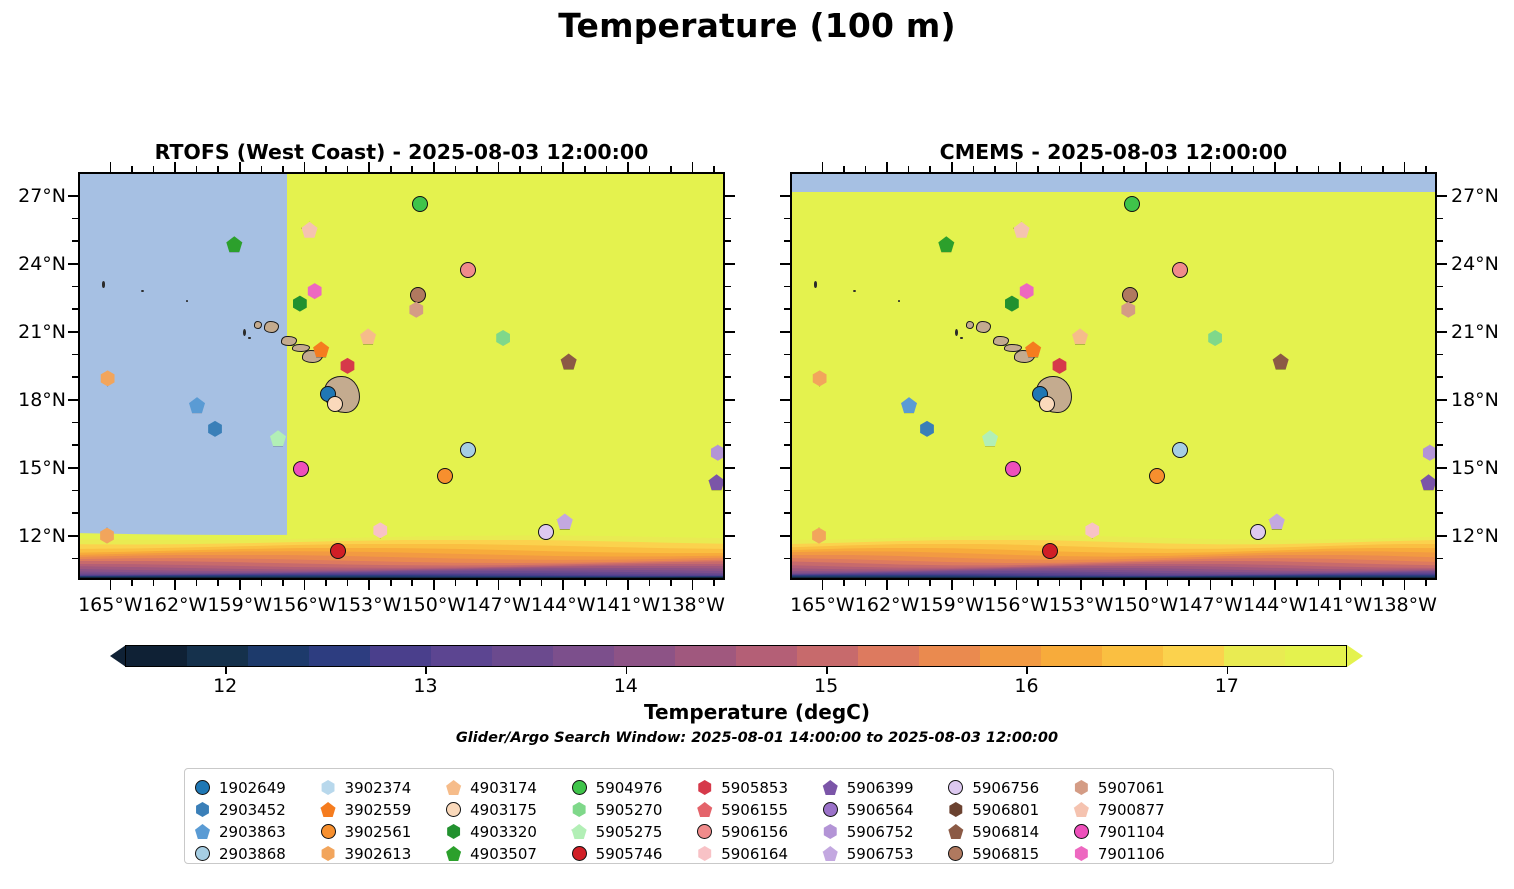 The image size is (1514, 889). What do you see at coordinates (42, 399) in the screenshot?
I see `y-tick-label: 18°N` at bounding box center [42, 399].